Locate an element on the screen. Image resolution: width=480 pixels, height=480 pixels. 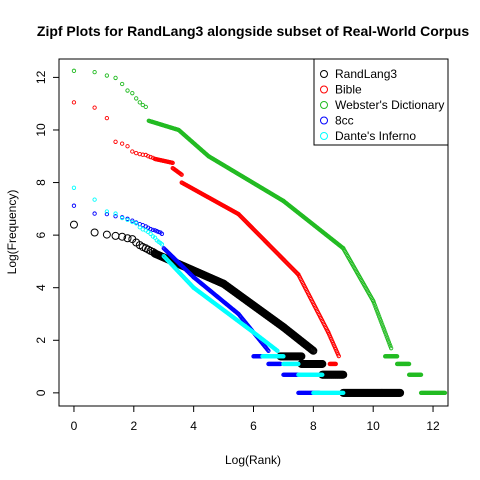
legend-box is located at coordinates (381, 102).